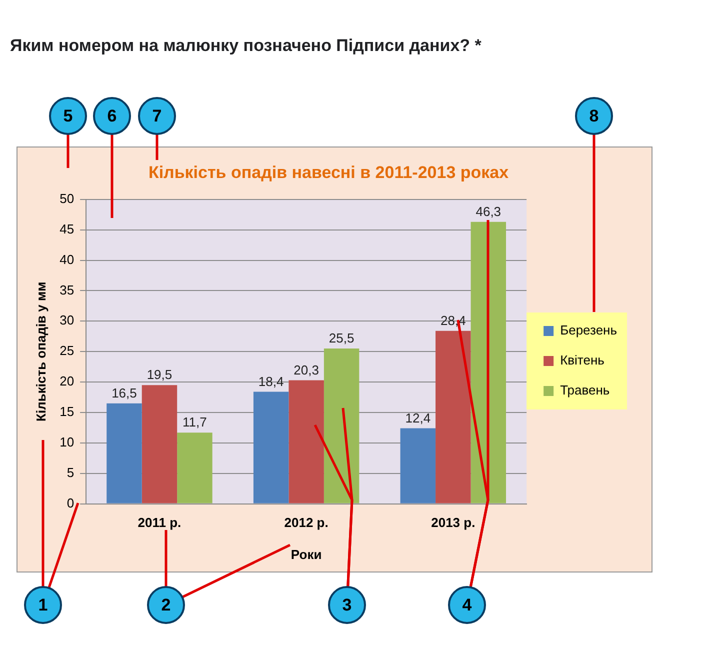 This screenshot has height=645, width=707. Describe the element at coordinates (160, 522) in the screenshot. I see `x-tick-label: 2011 р.` at that location.